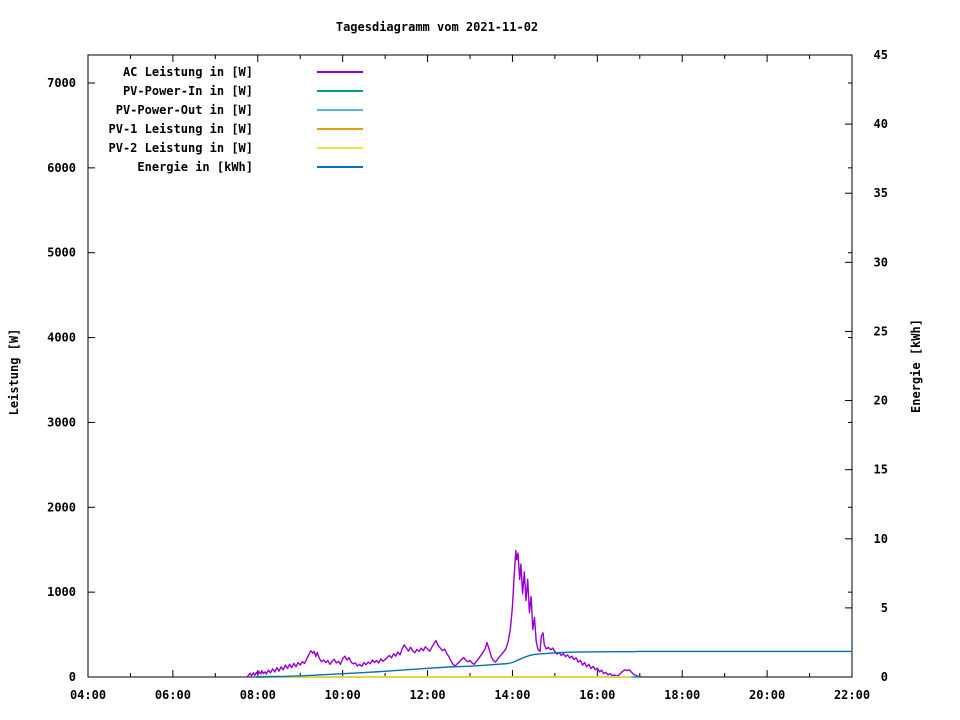 The image size is (960, 720). What do you see at coordinates (61, 168) in the screenshot?
I see `y1-tick-label: 6000` at bounding box center [61, 168].